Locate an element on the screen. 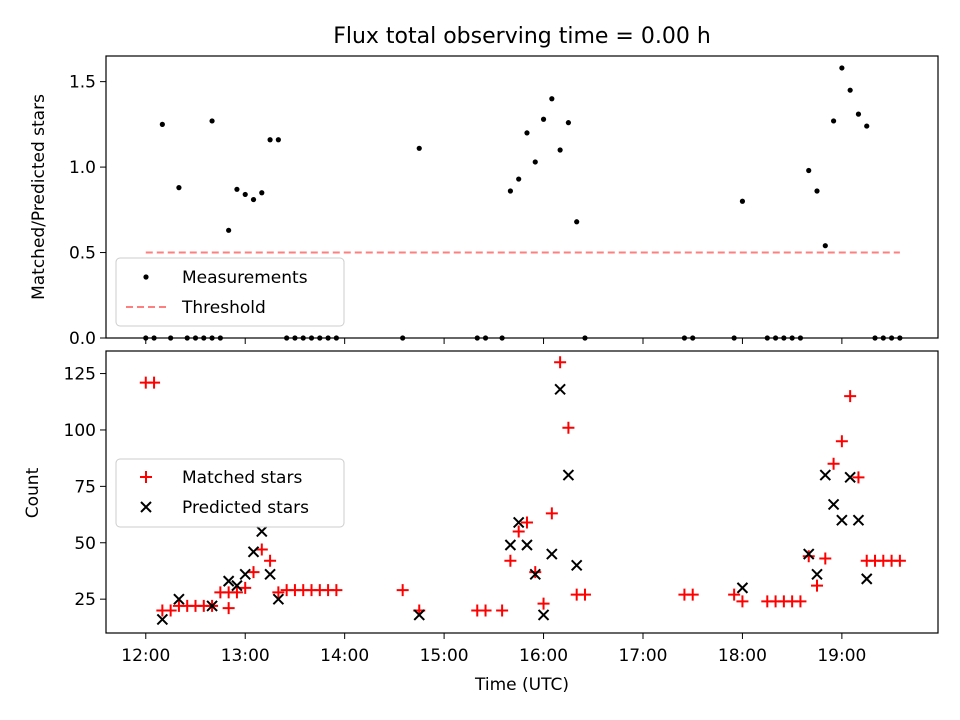 Image resolution: width=960 pixels, height=720 pixels. x-tick-label: 17:00 is located at coordinates (642, 656).